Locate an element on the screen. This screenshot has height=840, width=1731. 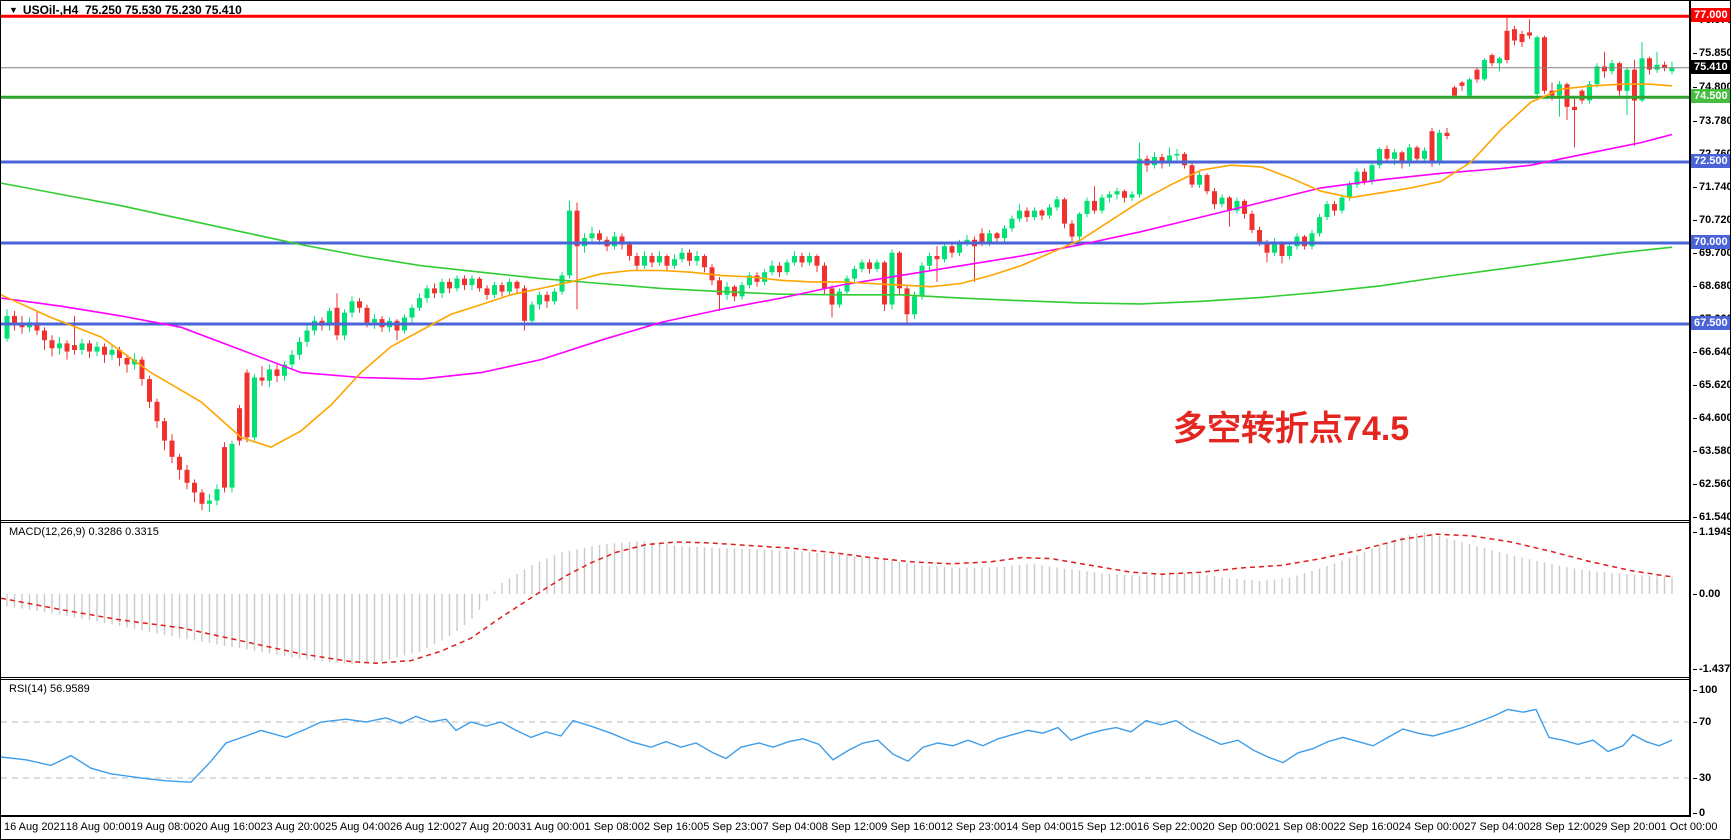
axis-tick-label: 71.740 is located at coordinates (1711, 187).